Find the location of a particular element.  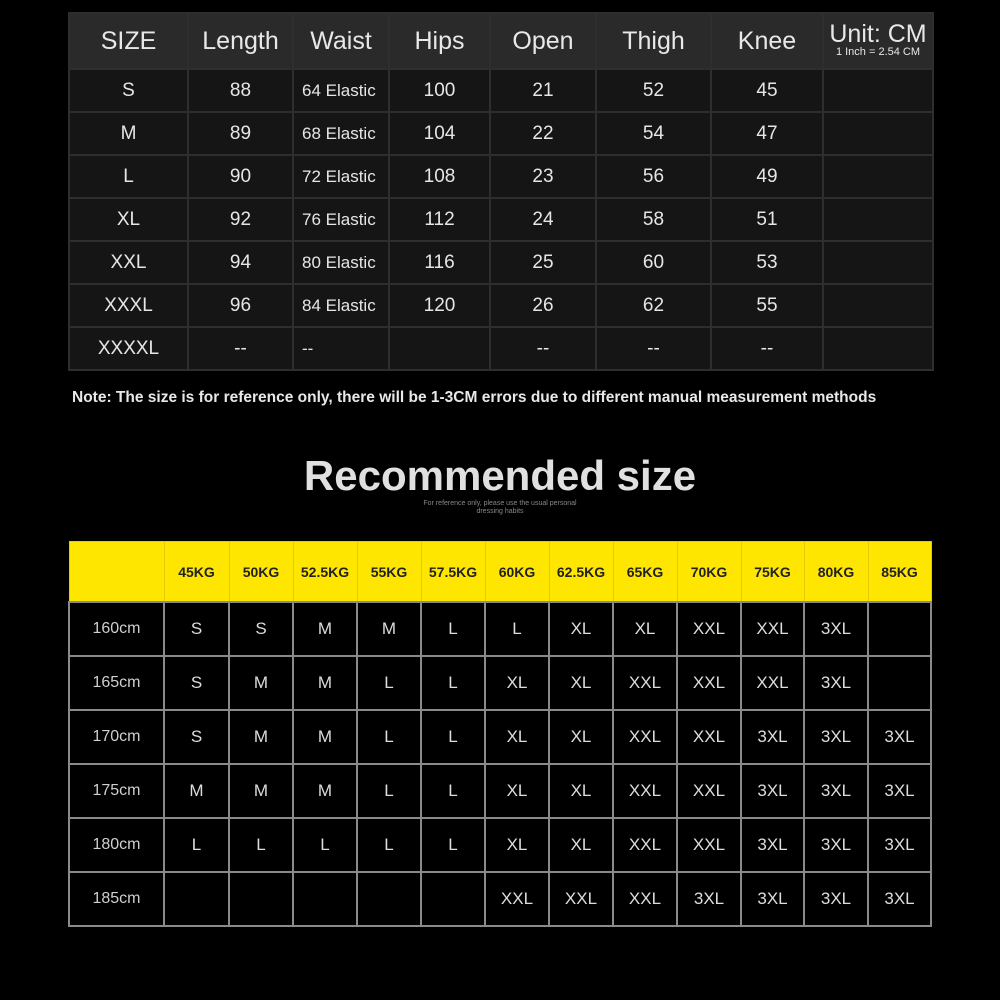

table-row: L 90 72 Elastic 108 23 56 49 is located at coordinates (501, 176).